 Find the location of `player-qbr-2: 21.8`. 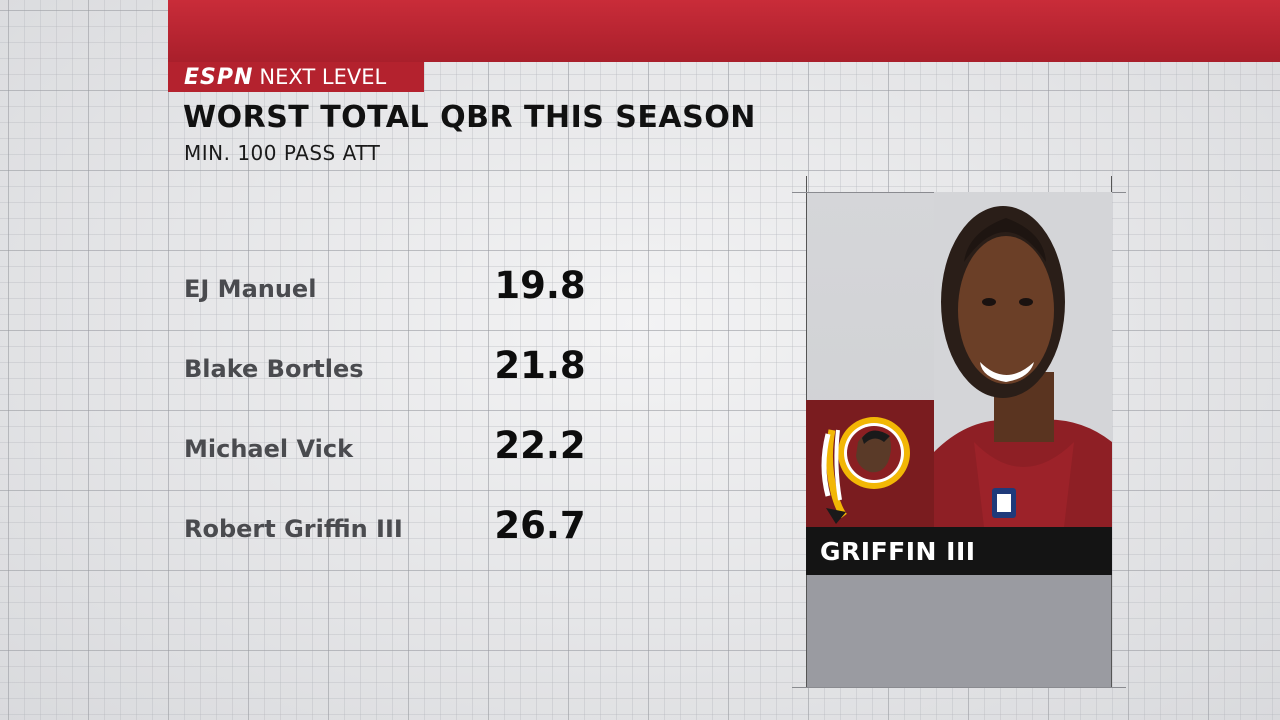

player-qbr-2: 21.8 is located at coordinates (540, 365).